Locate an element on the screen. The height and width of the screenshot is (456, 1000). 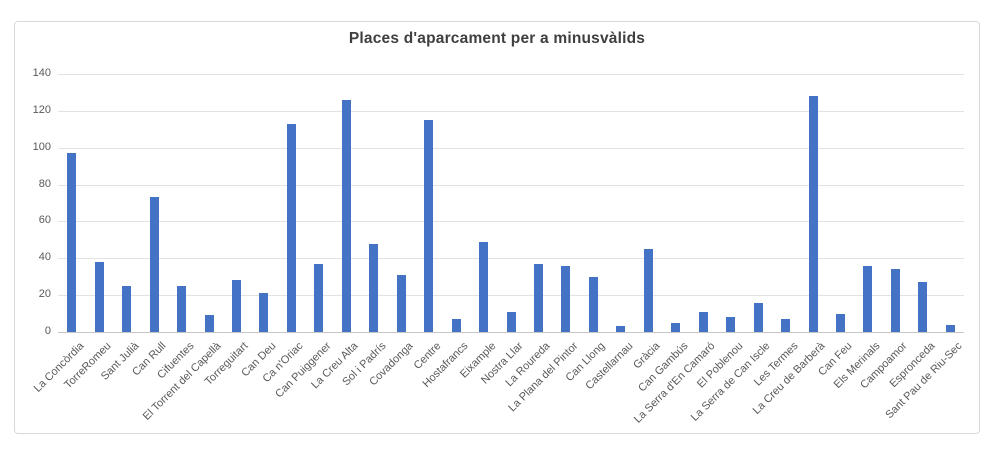
y-axis-tick-label: 60 is located at coordinates (44, 220).